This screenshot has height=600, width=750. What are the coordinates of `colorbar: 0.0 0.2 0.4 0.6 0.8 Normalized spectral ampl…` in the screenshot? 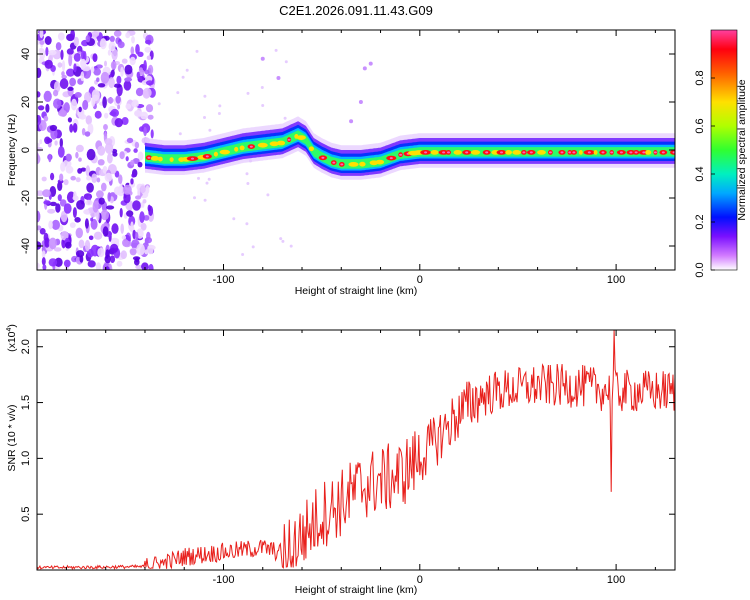 It's located at (721, 153).